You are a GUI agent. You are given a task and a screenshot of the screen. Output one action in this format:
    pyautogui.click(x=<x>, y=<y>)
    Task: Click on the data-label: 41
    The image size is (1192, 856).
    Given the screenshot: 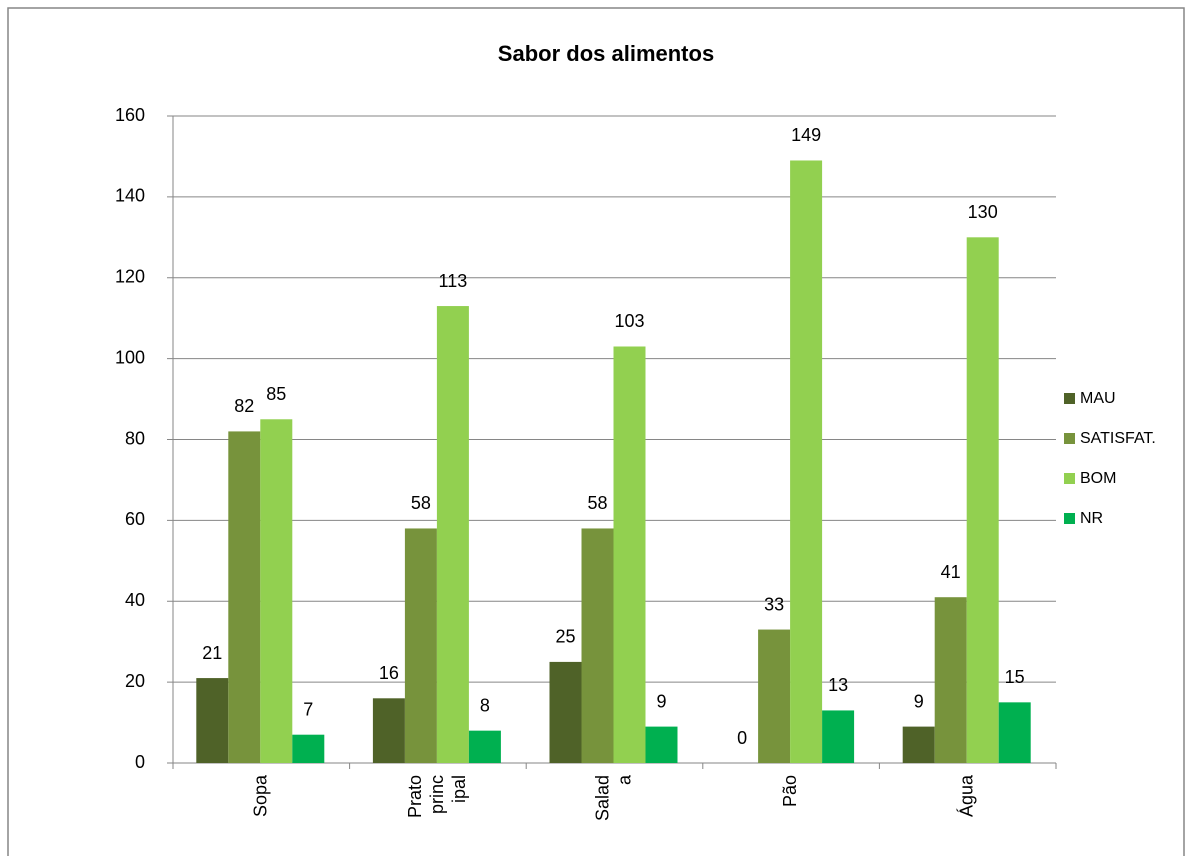 What is the action you would take?
    pyautogui.click(x=951, y=572)
    